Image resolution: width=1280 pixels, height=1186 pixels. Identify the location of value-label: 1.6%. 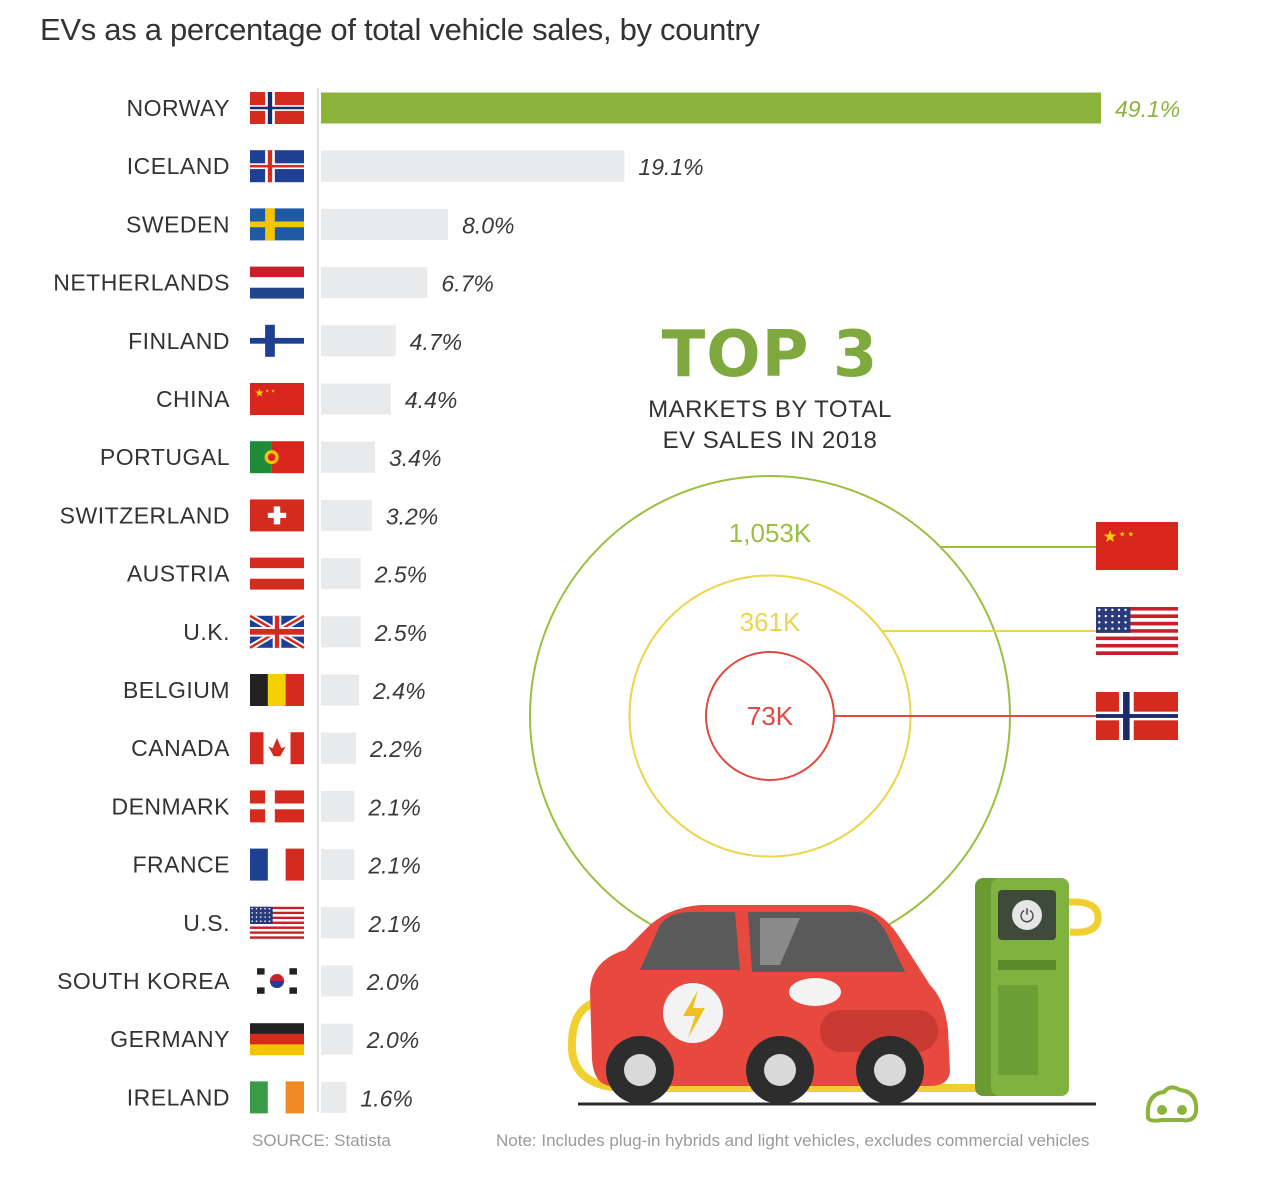
(386, 1098).